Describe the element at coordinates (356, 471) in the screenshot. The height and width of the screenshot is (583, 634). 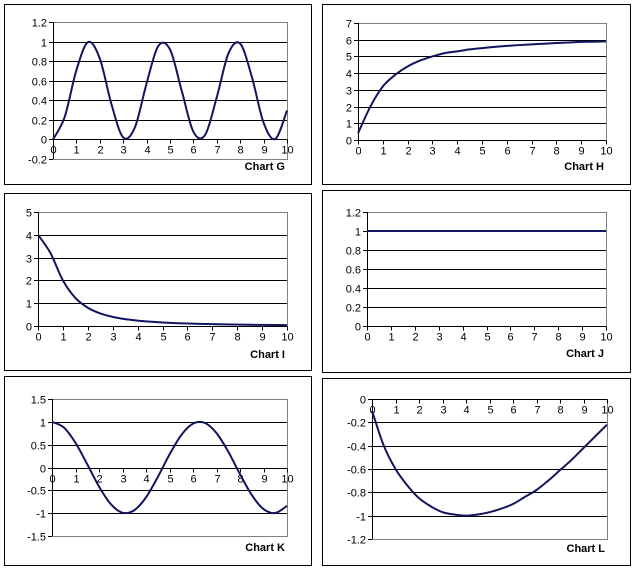
I see `y-tick-label: -0.6` at that location.